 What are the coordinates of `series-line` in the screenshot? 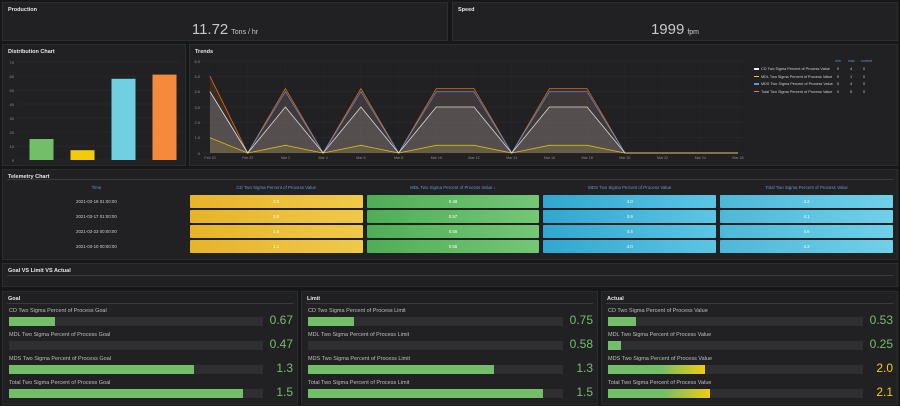 It's located at (473, 145).